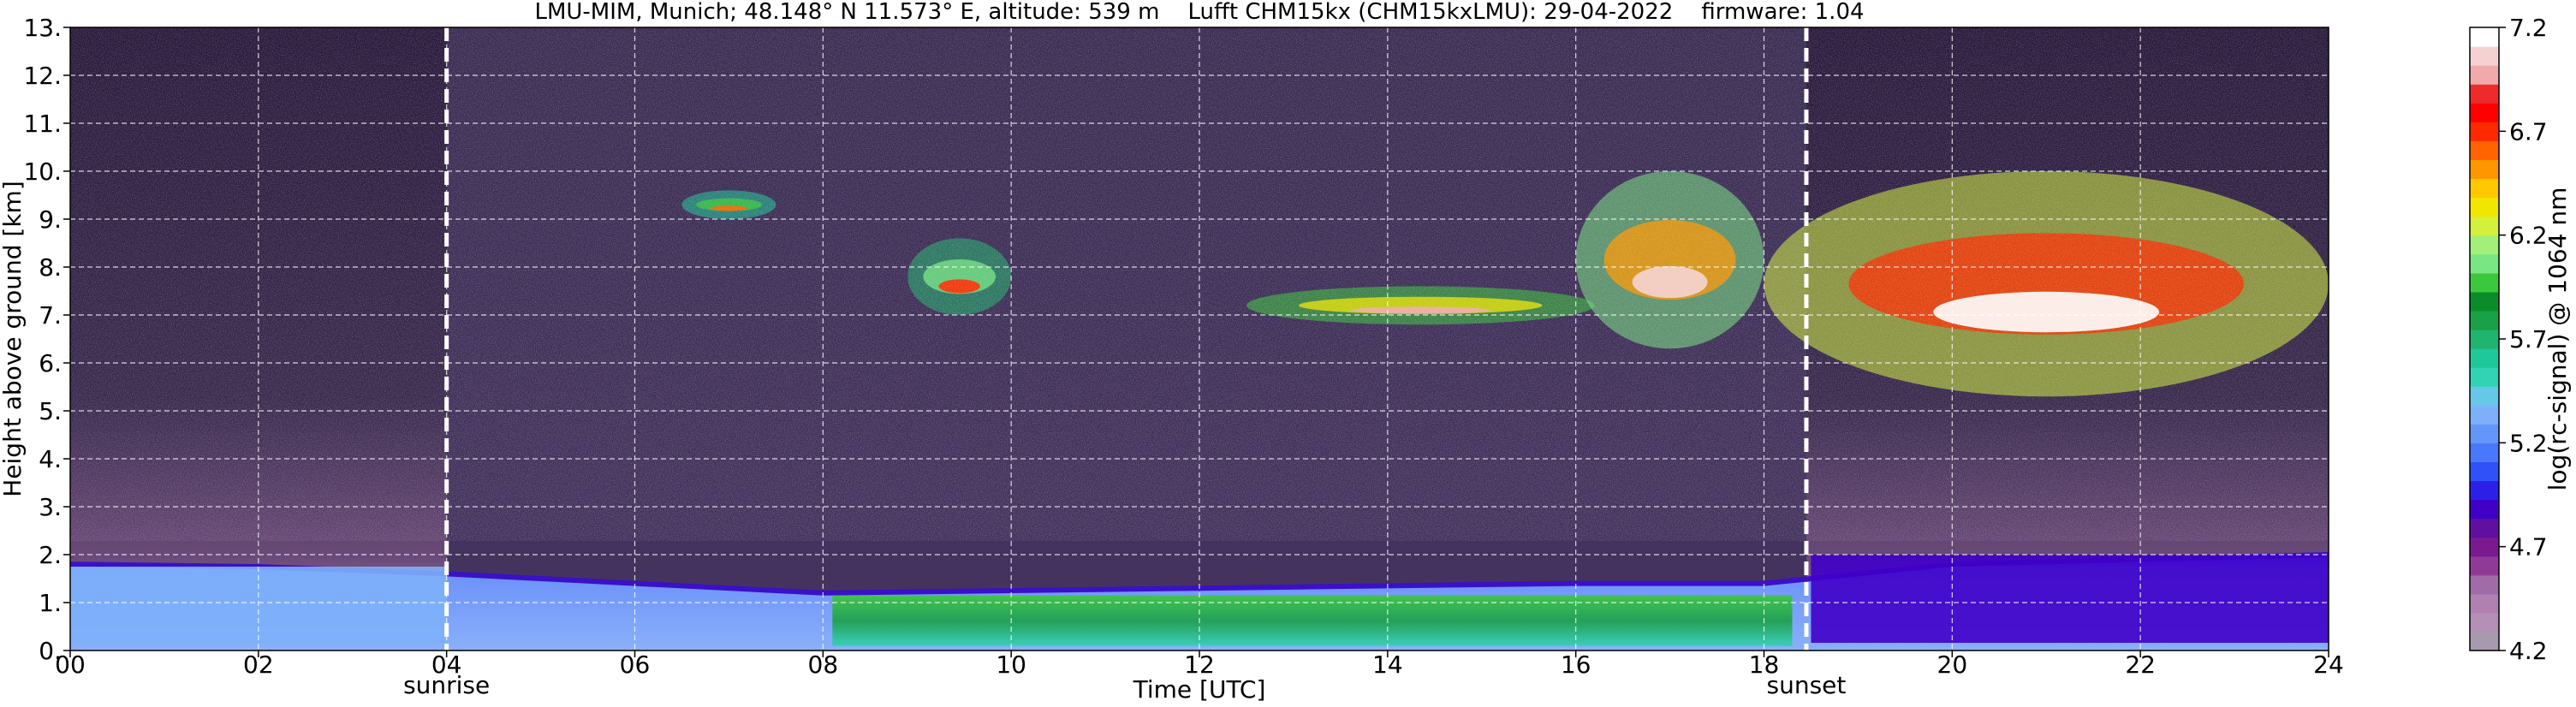 This screenshot has width=2576, height=707. Describe the element at coordinates (42, 28) in the screenshot. I see `y-tick-label: 13.` at that location.